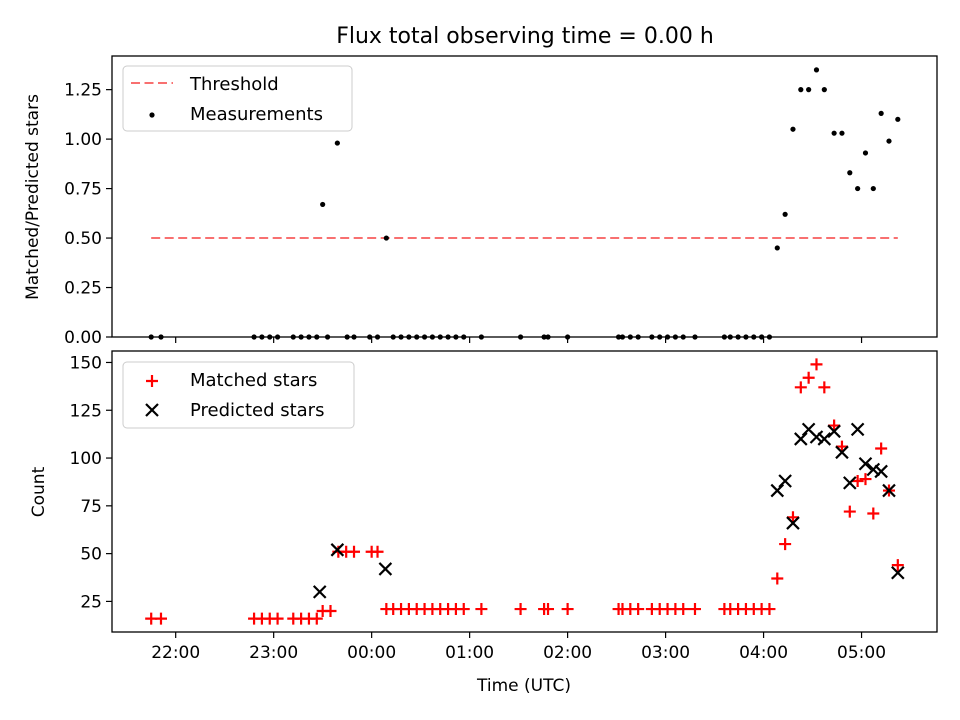 This screenshot has width=960, height=720. Describe the element at coordinates (91, 602) in the screenshot. I see `count-y-tick-label: 25` at that location.